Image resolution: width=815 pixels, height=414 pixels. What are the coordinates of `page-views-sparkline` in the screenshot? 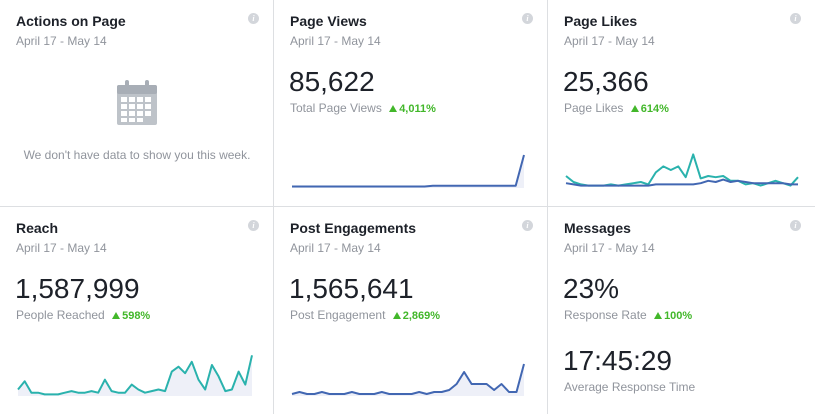 It's located at (408, 171).